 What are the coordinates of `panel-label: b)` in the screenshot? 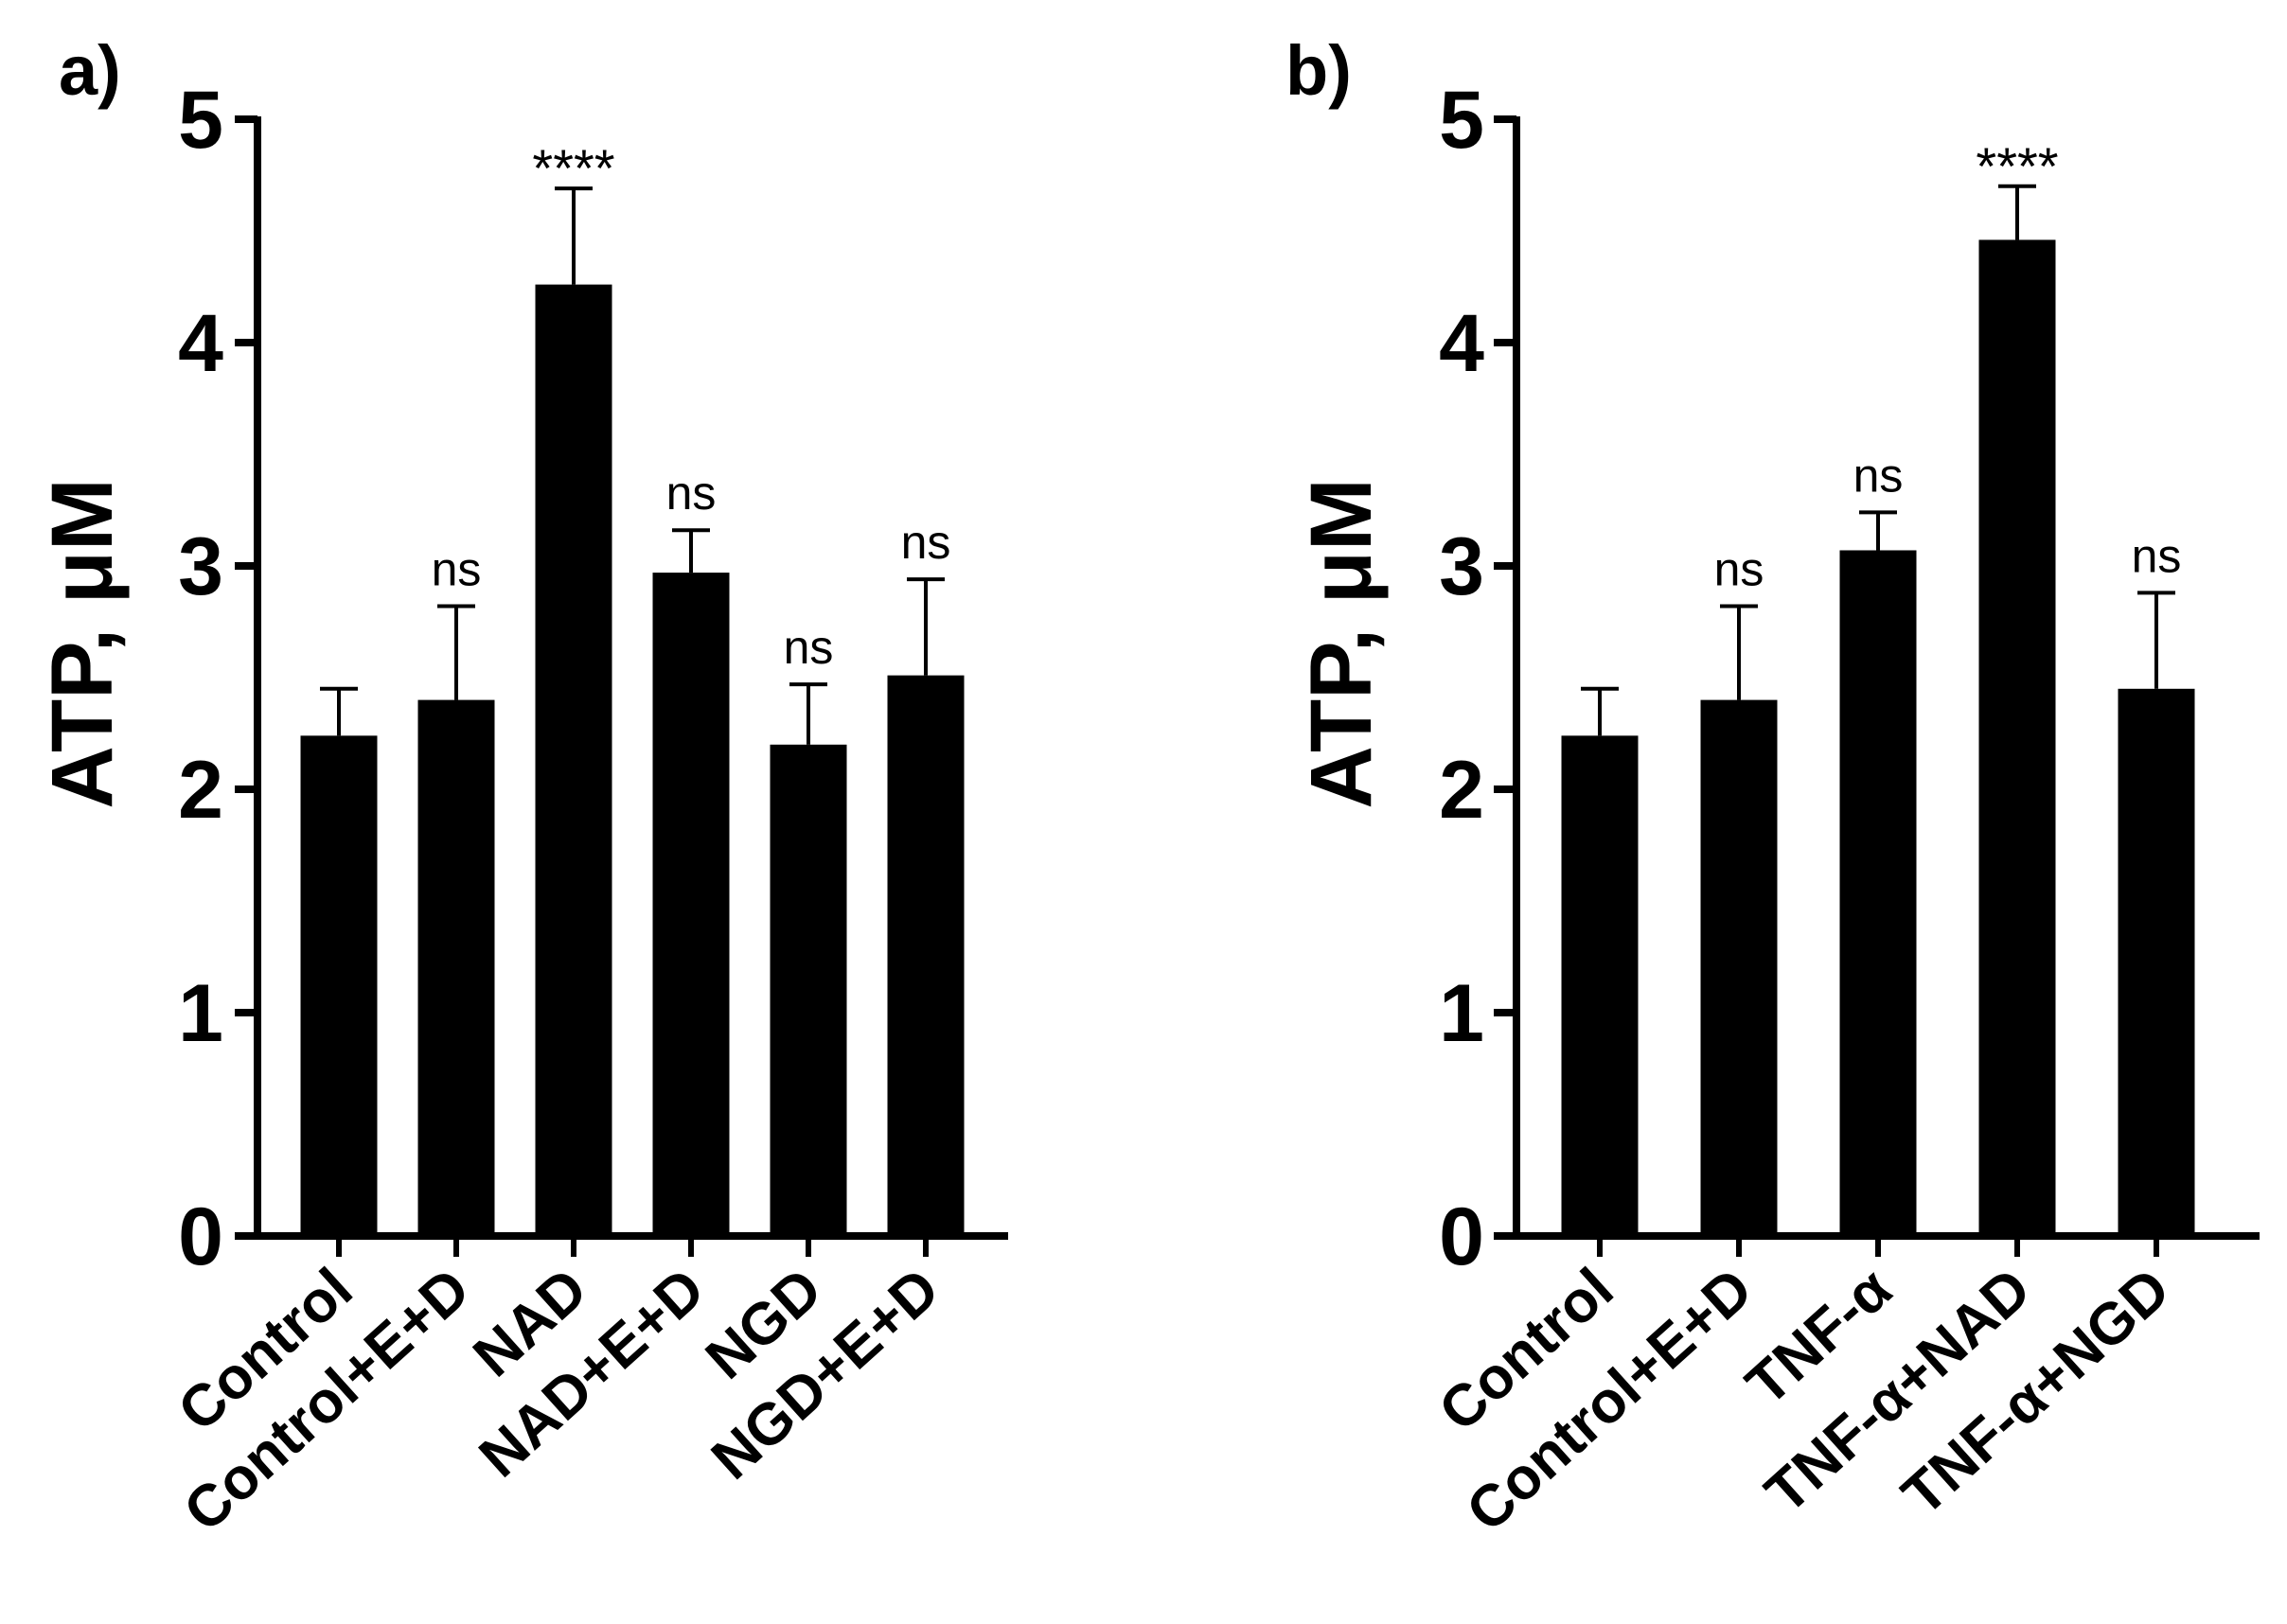 It's located at (1318, 71).